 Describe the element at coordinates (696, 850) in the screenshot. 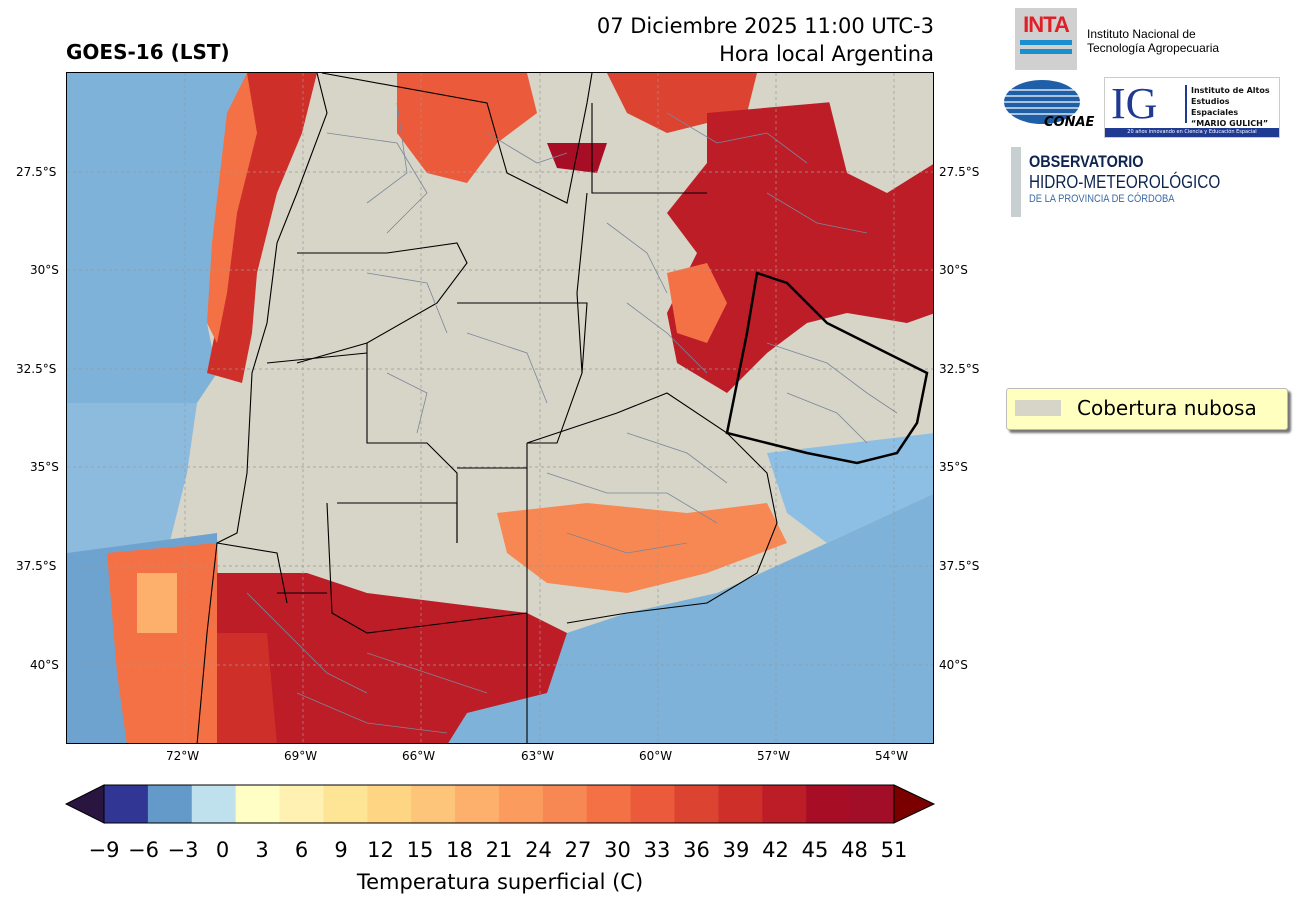

I see `colorbar-tick-label: 36` at that location.